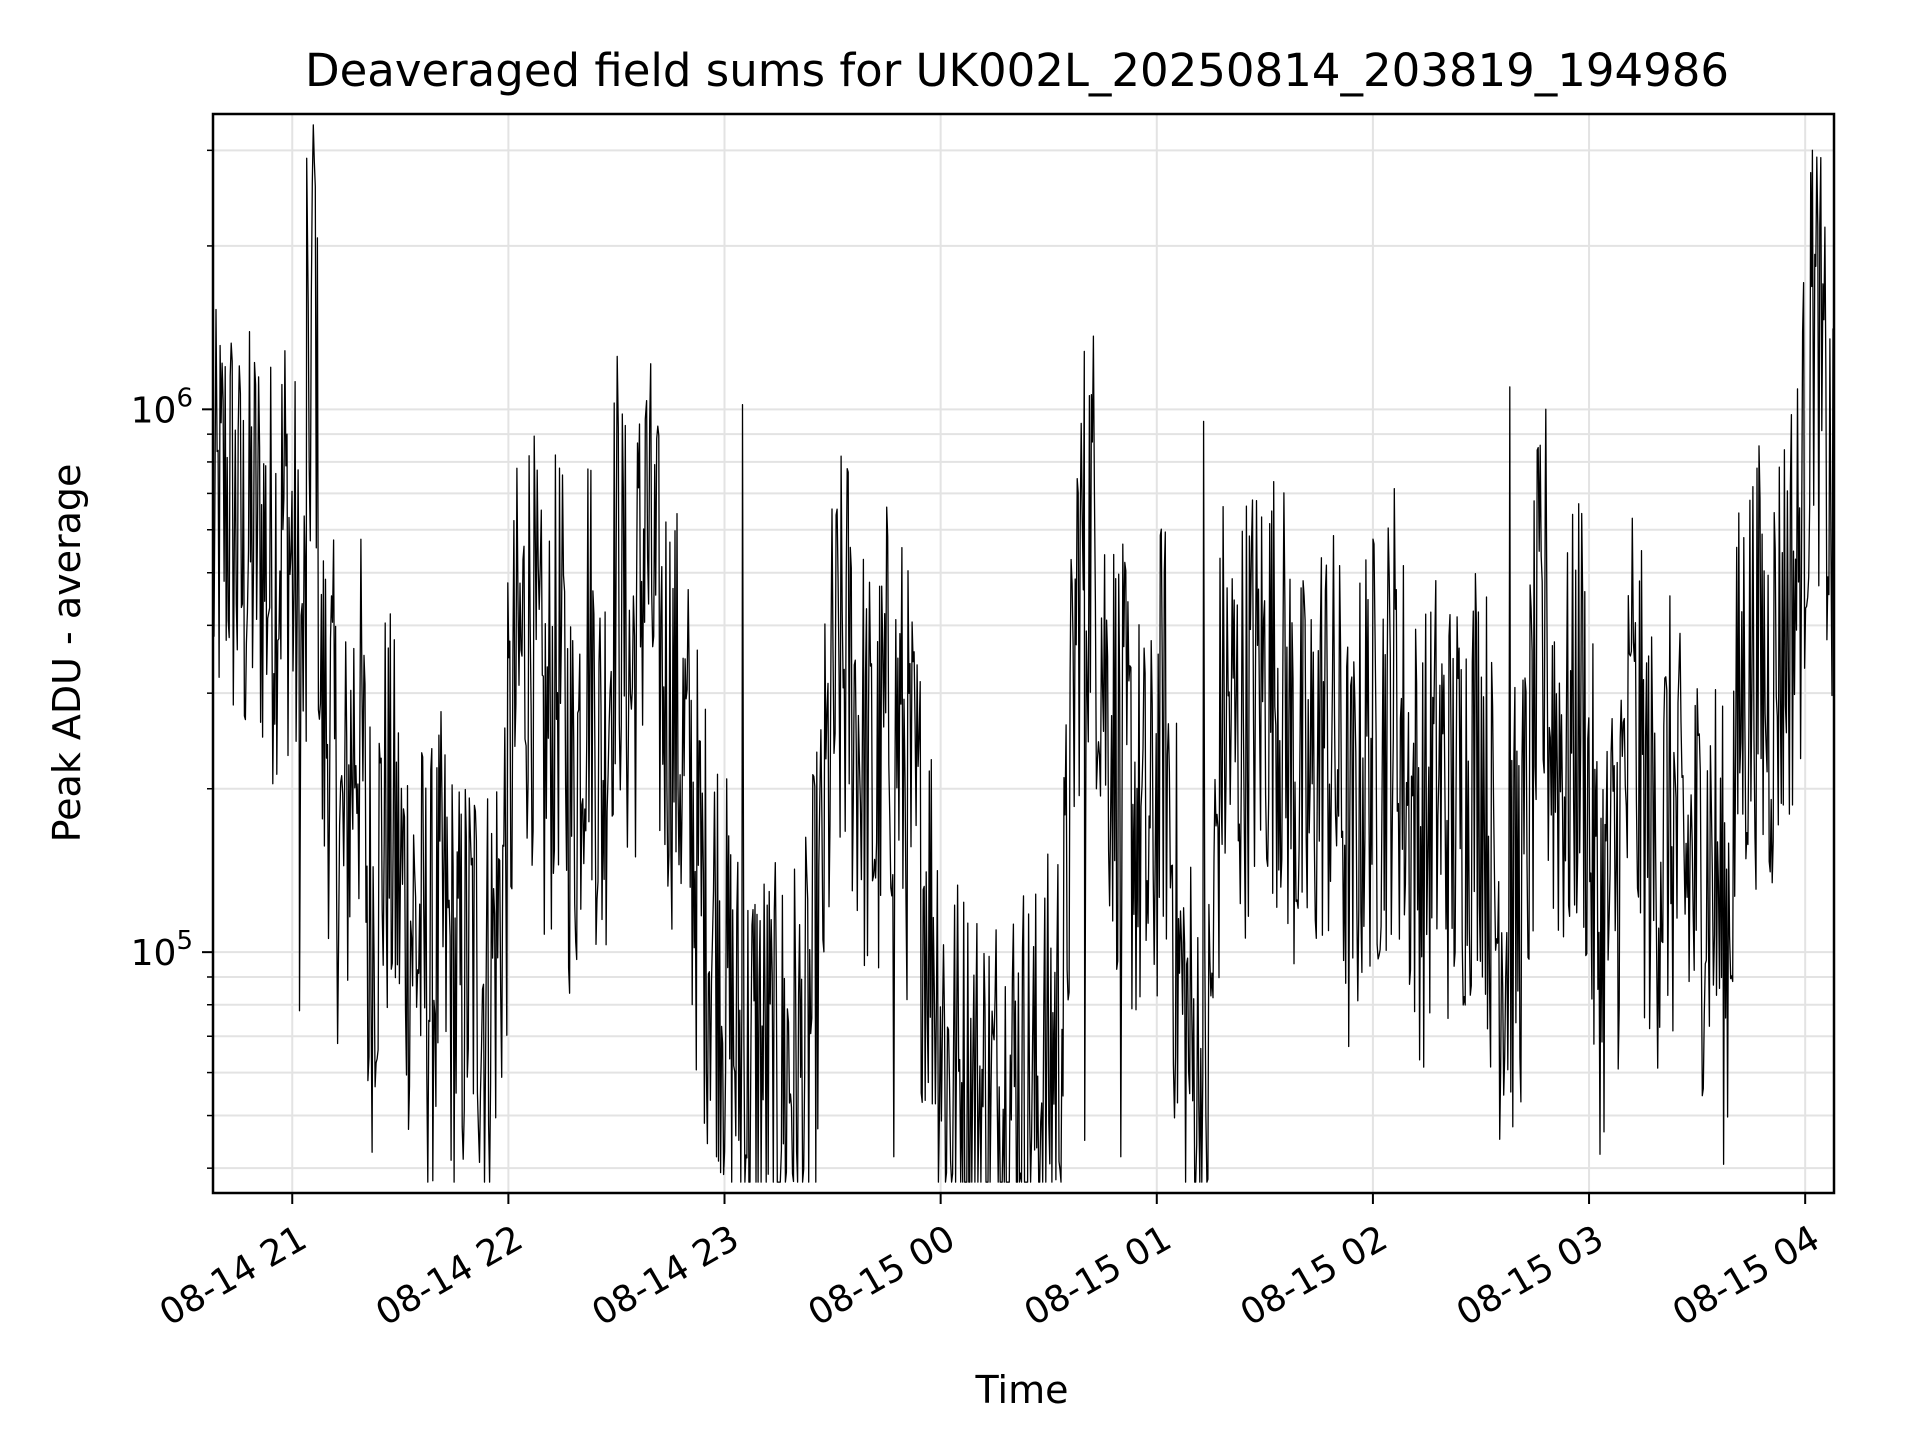 The height and width of the screenshot is (1440, 1920). I want to click on y-tick-label: 10⁵, so click(162, 950).